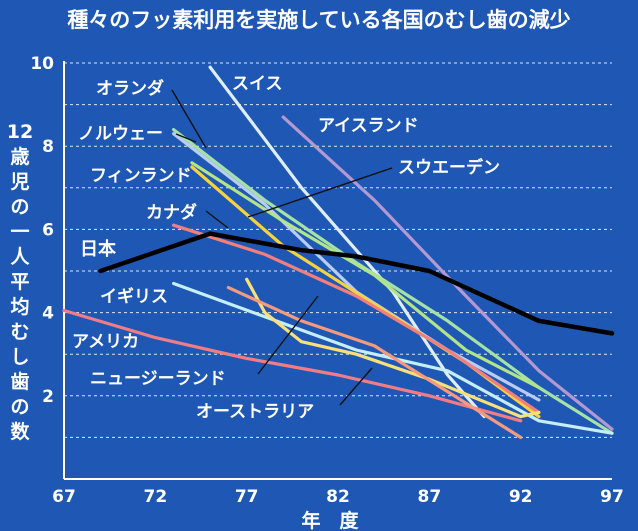  I want to click on y-tick-2: 2, so click(48, 397).